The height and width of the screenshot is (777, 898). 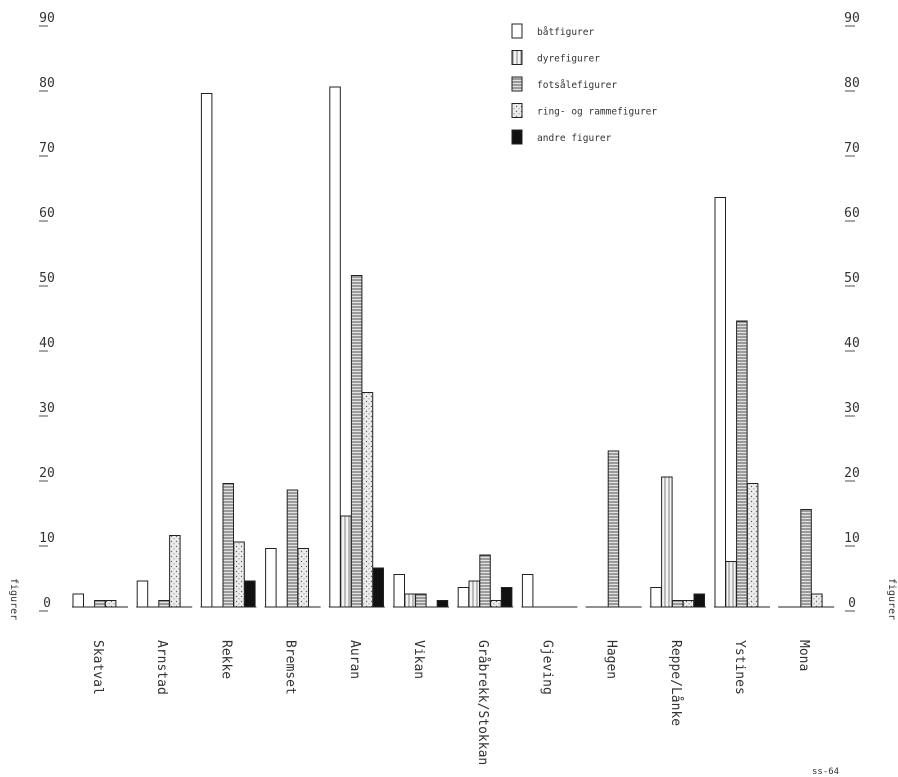 I want to click on bar-grabrekk-stokkan-ring-og-rammefigurer, so click(x=496, y=604).